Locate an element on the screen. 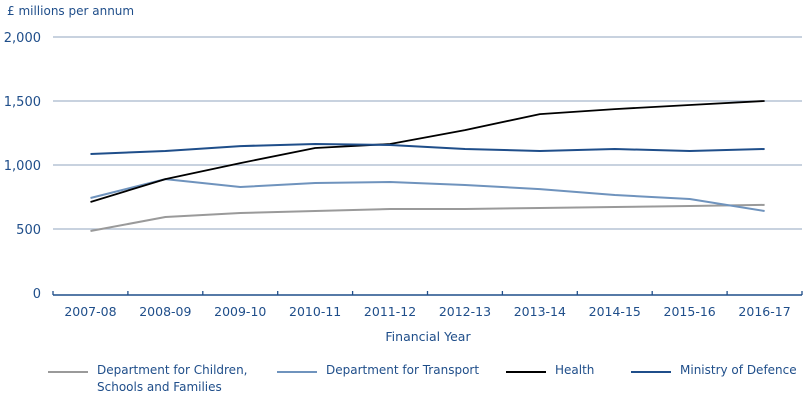 The image size is (812, 400). y-tick-label: 1,000 is located at coordinates (22, 166).